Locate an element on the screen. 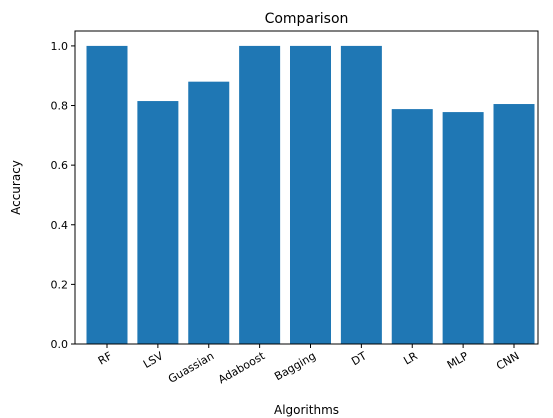 Image resolution: width=553 pixels, height=418 pixels. bar-mlp is located at coordinates (463, 228).